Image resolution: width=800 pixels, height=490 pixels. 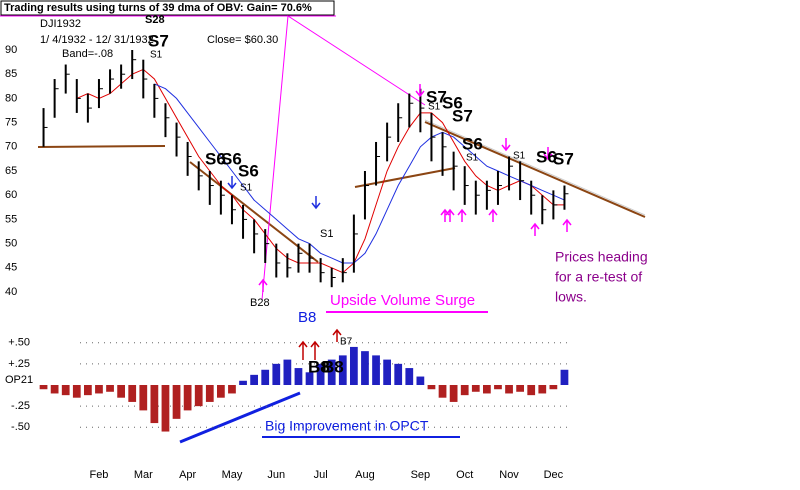 What do you see at coordinates (343, 158) in the screenshot?
I see `signal-line` at bounding box center [343, 158].